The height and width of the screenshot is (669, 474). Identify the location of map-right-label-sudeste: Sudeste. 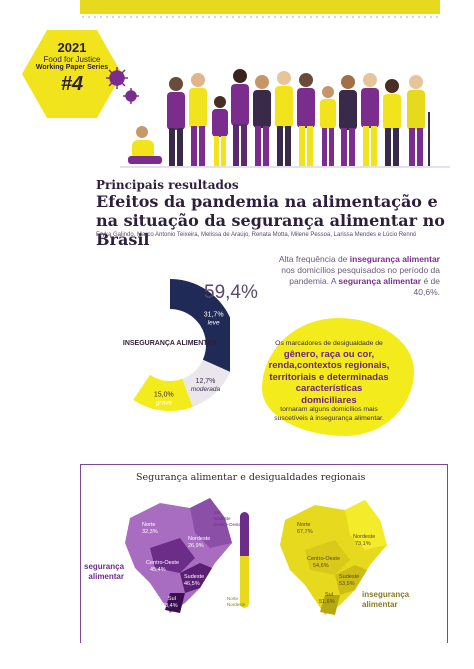
(349, 577).